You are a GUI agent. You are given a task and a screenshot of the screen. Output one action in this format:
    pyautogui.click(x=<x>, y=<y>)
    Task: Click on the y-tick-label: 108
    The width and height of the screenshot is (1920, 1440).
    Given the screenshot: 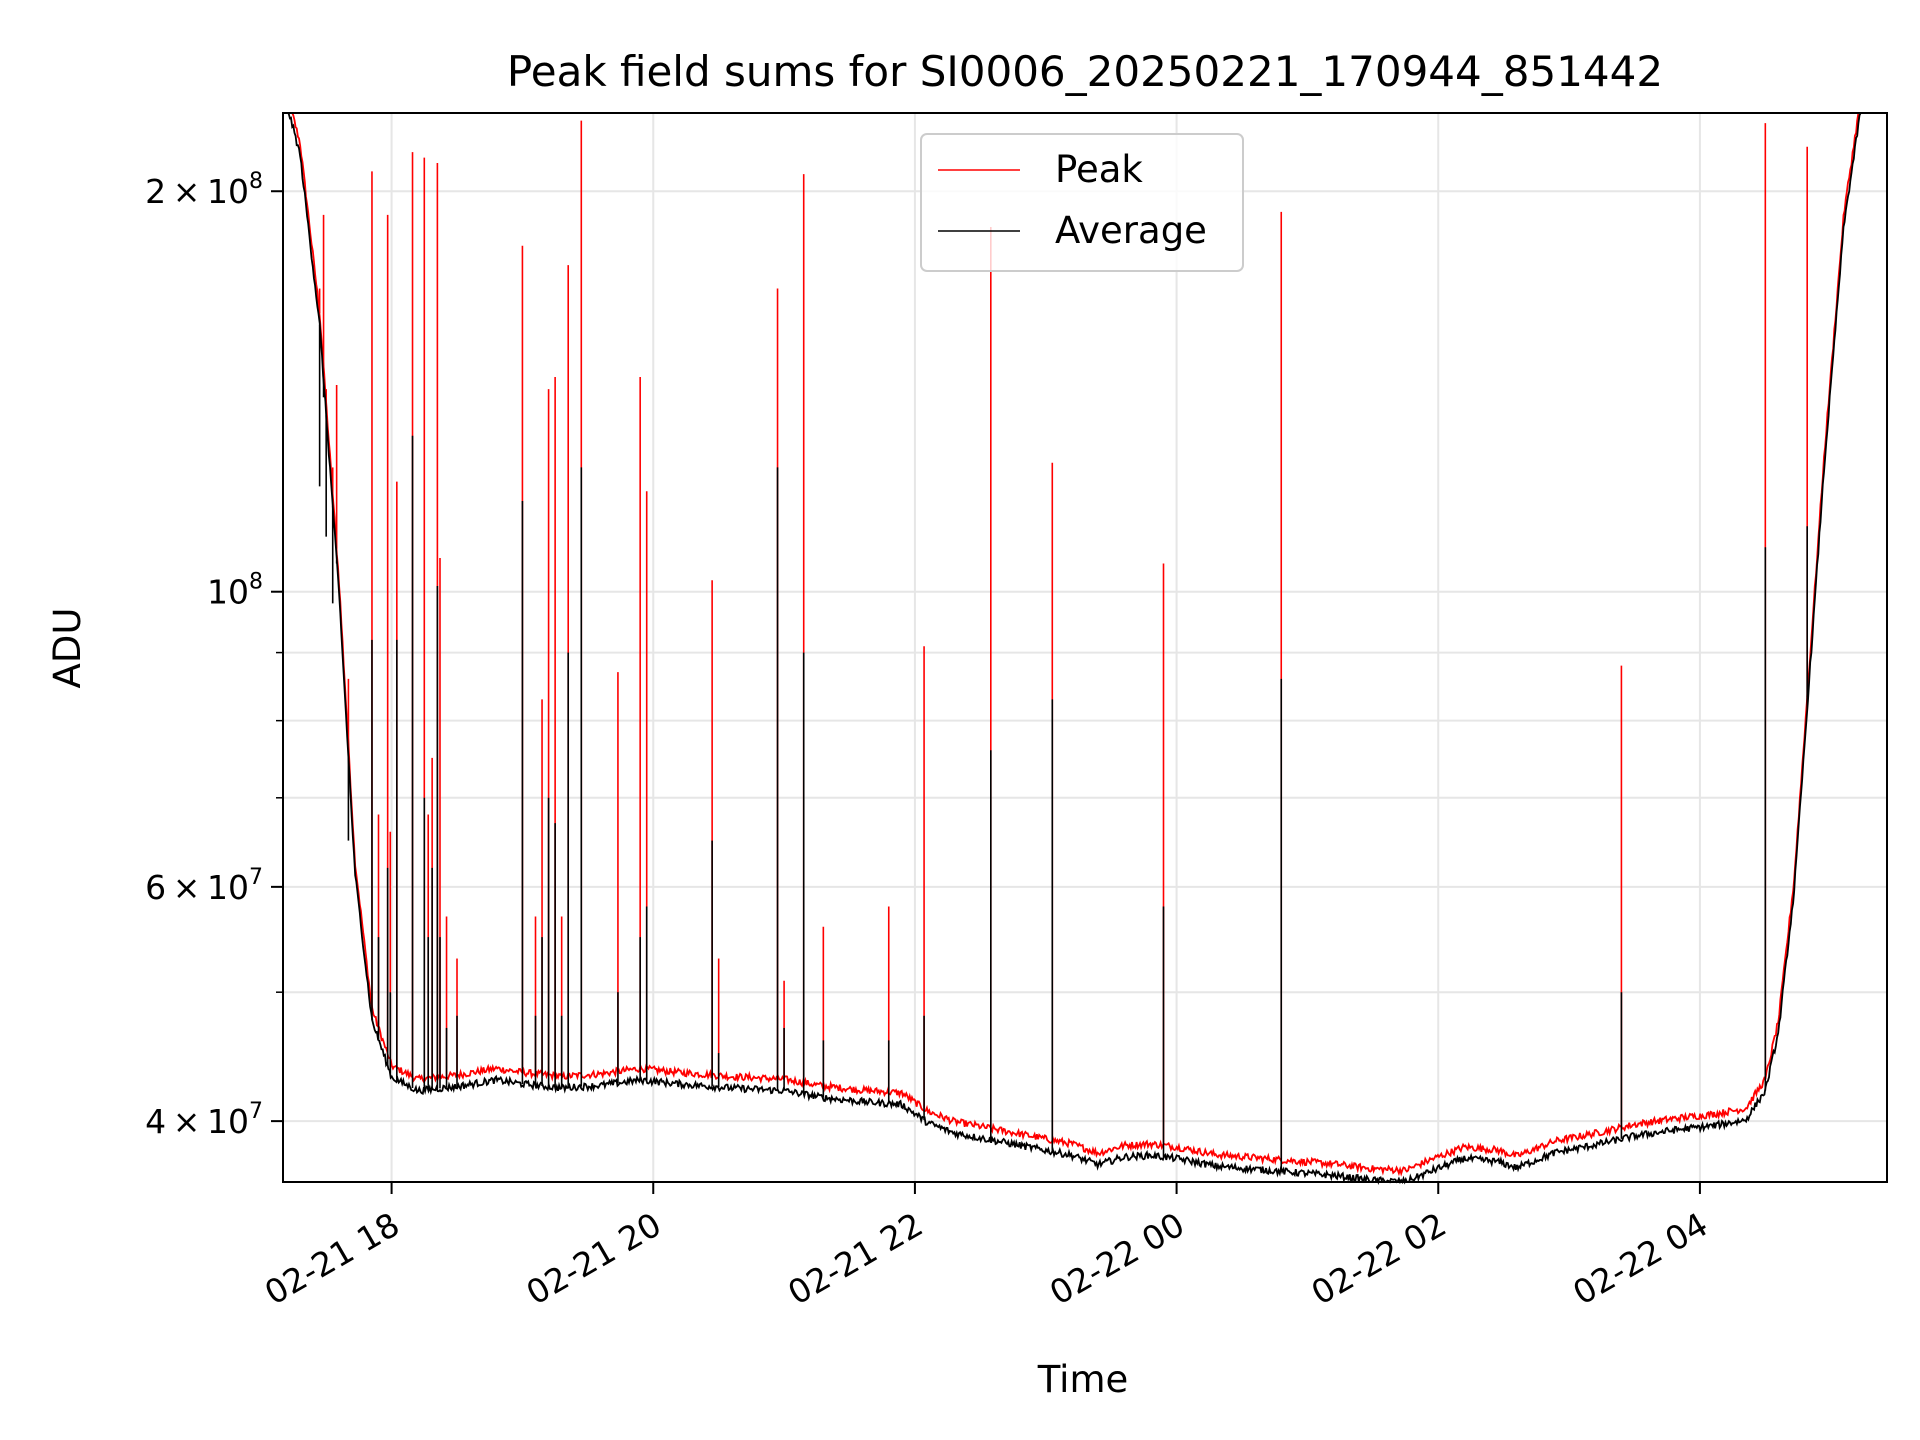 What is the action you would take?
    pyautogui.click(x=235, y=591)
    